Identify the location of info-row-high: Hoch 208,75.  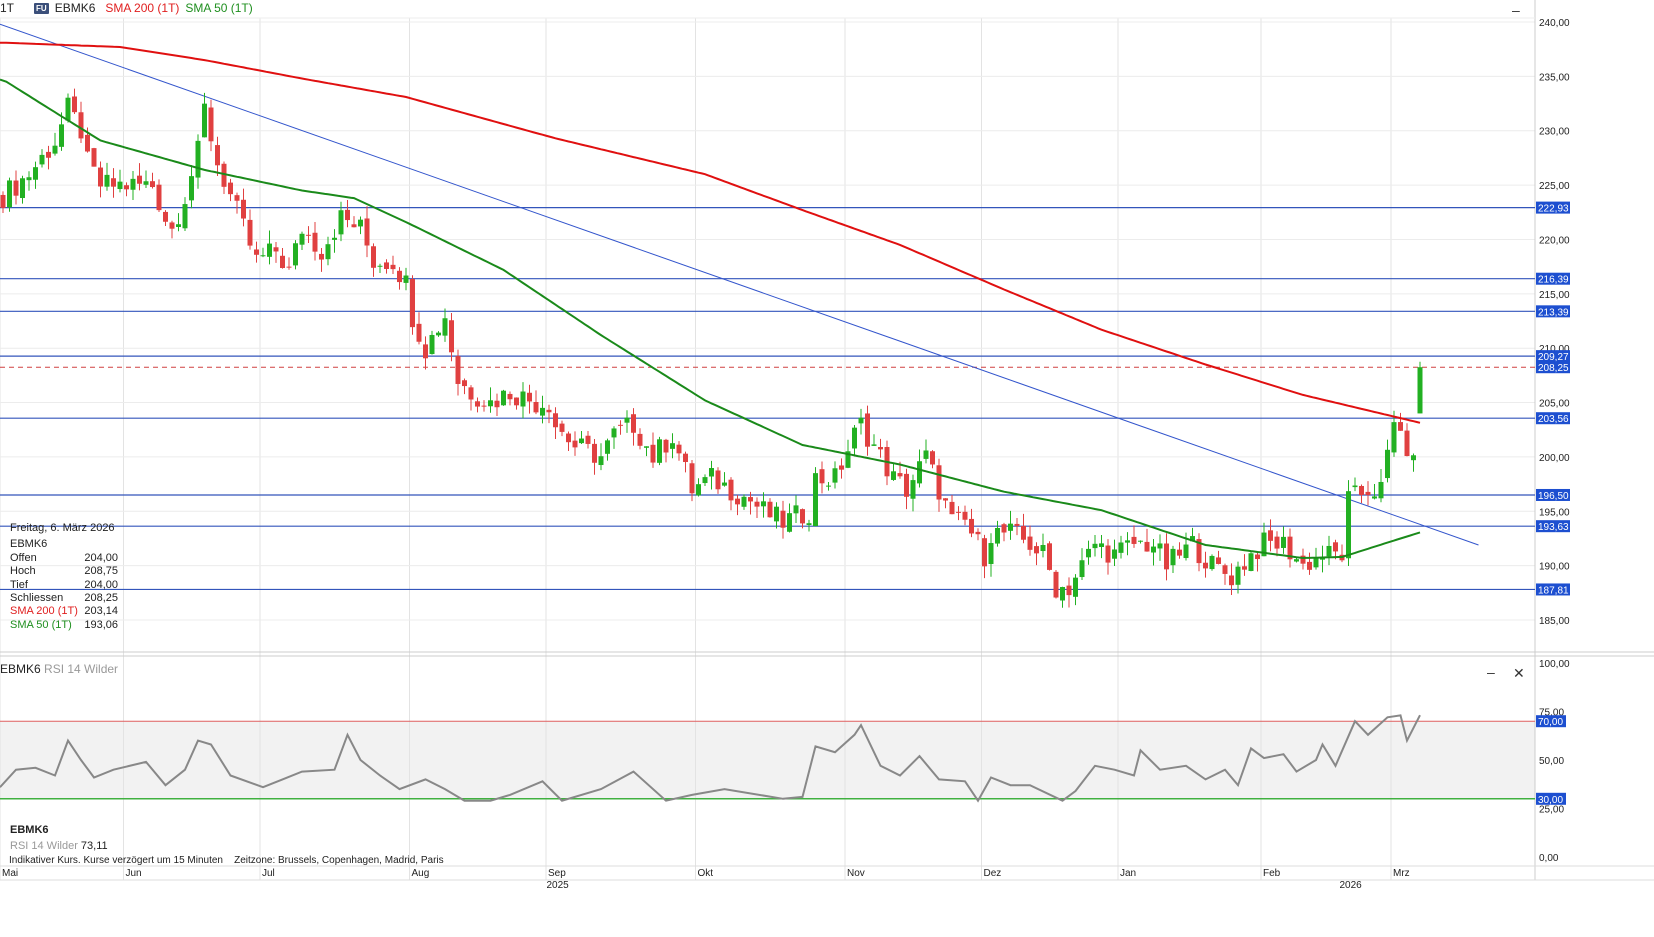
(64, 571).